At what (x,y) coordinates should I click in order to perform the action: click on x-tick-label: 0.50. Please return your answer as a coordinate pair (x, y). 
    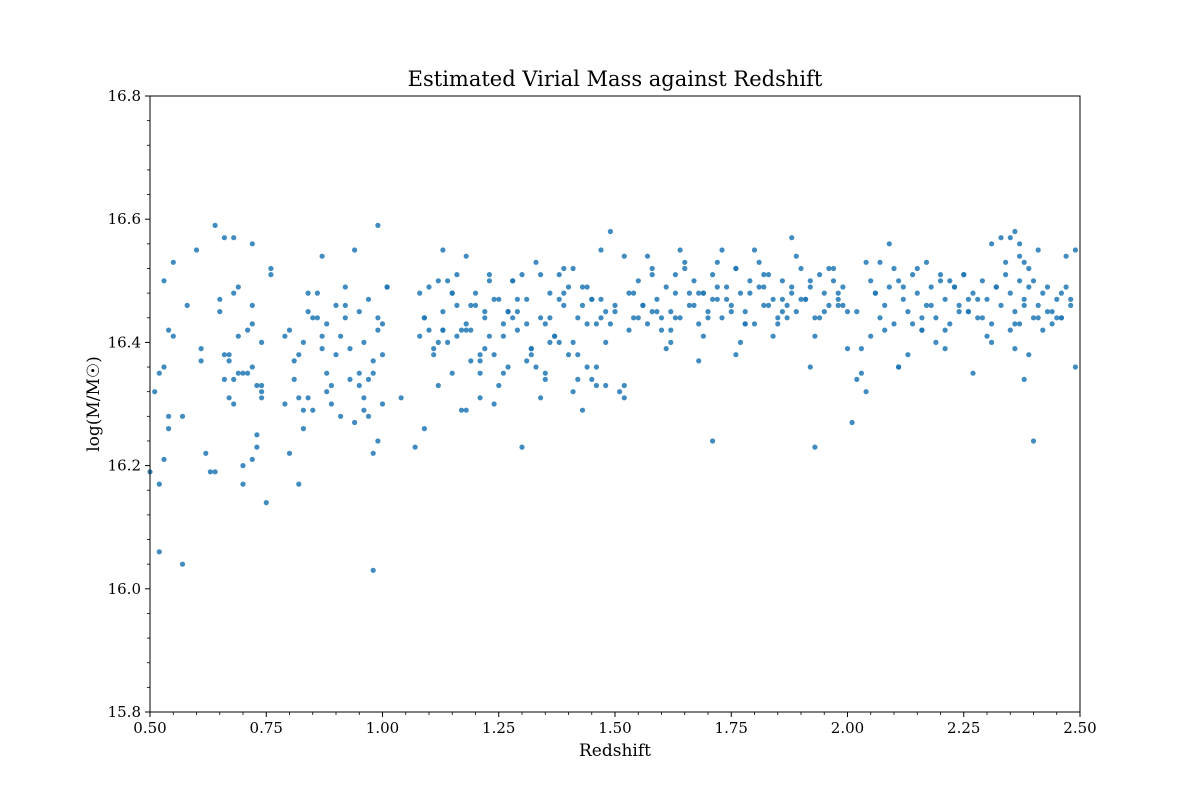
    Looking at the image, I should click on (149, 728).